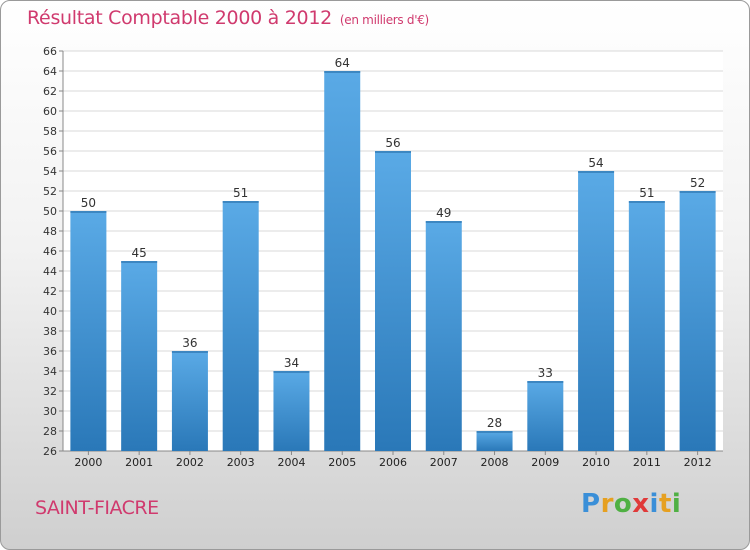  Describe the element at coordinates (50, 291) in the screenshot. I see `y-tick-label: 42` at that location.